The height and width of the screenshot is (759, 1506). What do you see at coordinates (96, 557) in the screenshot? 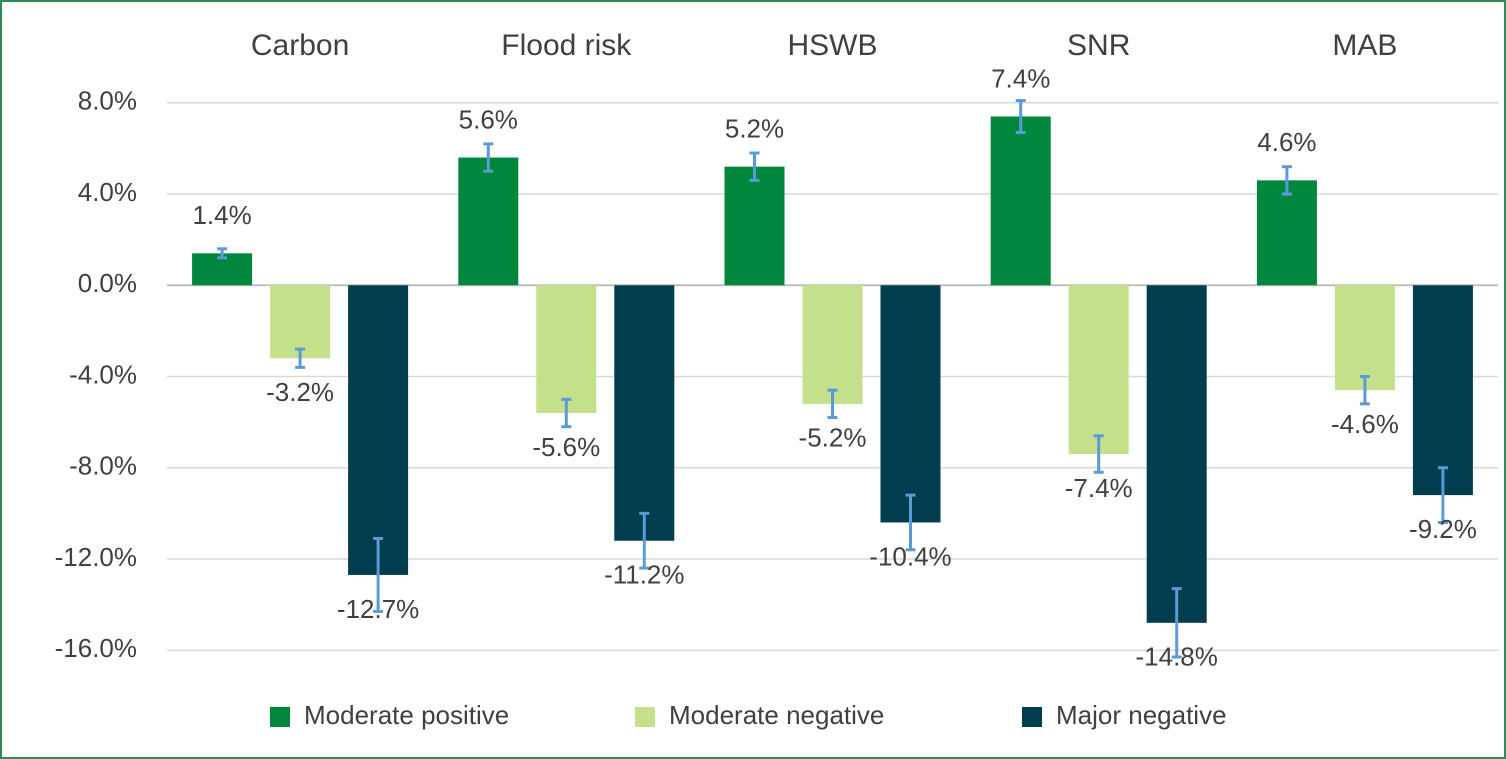
I see `y-tick-label: -12.0%` at bounding box center [96, 557].